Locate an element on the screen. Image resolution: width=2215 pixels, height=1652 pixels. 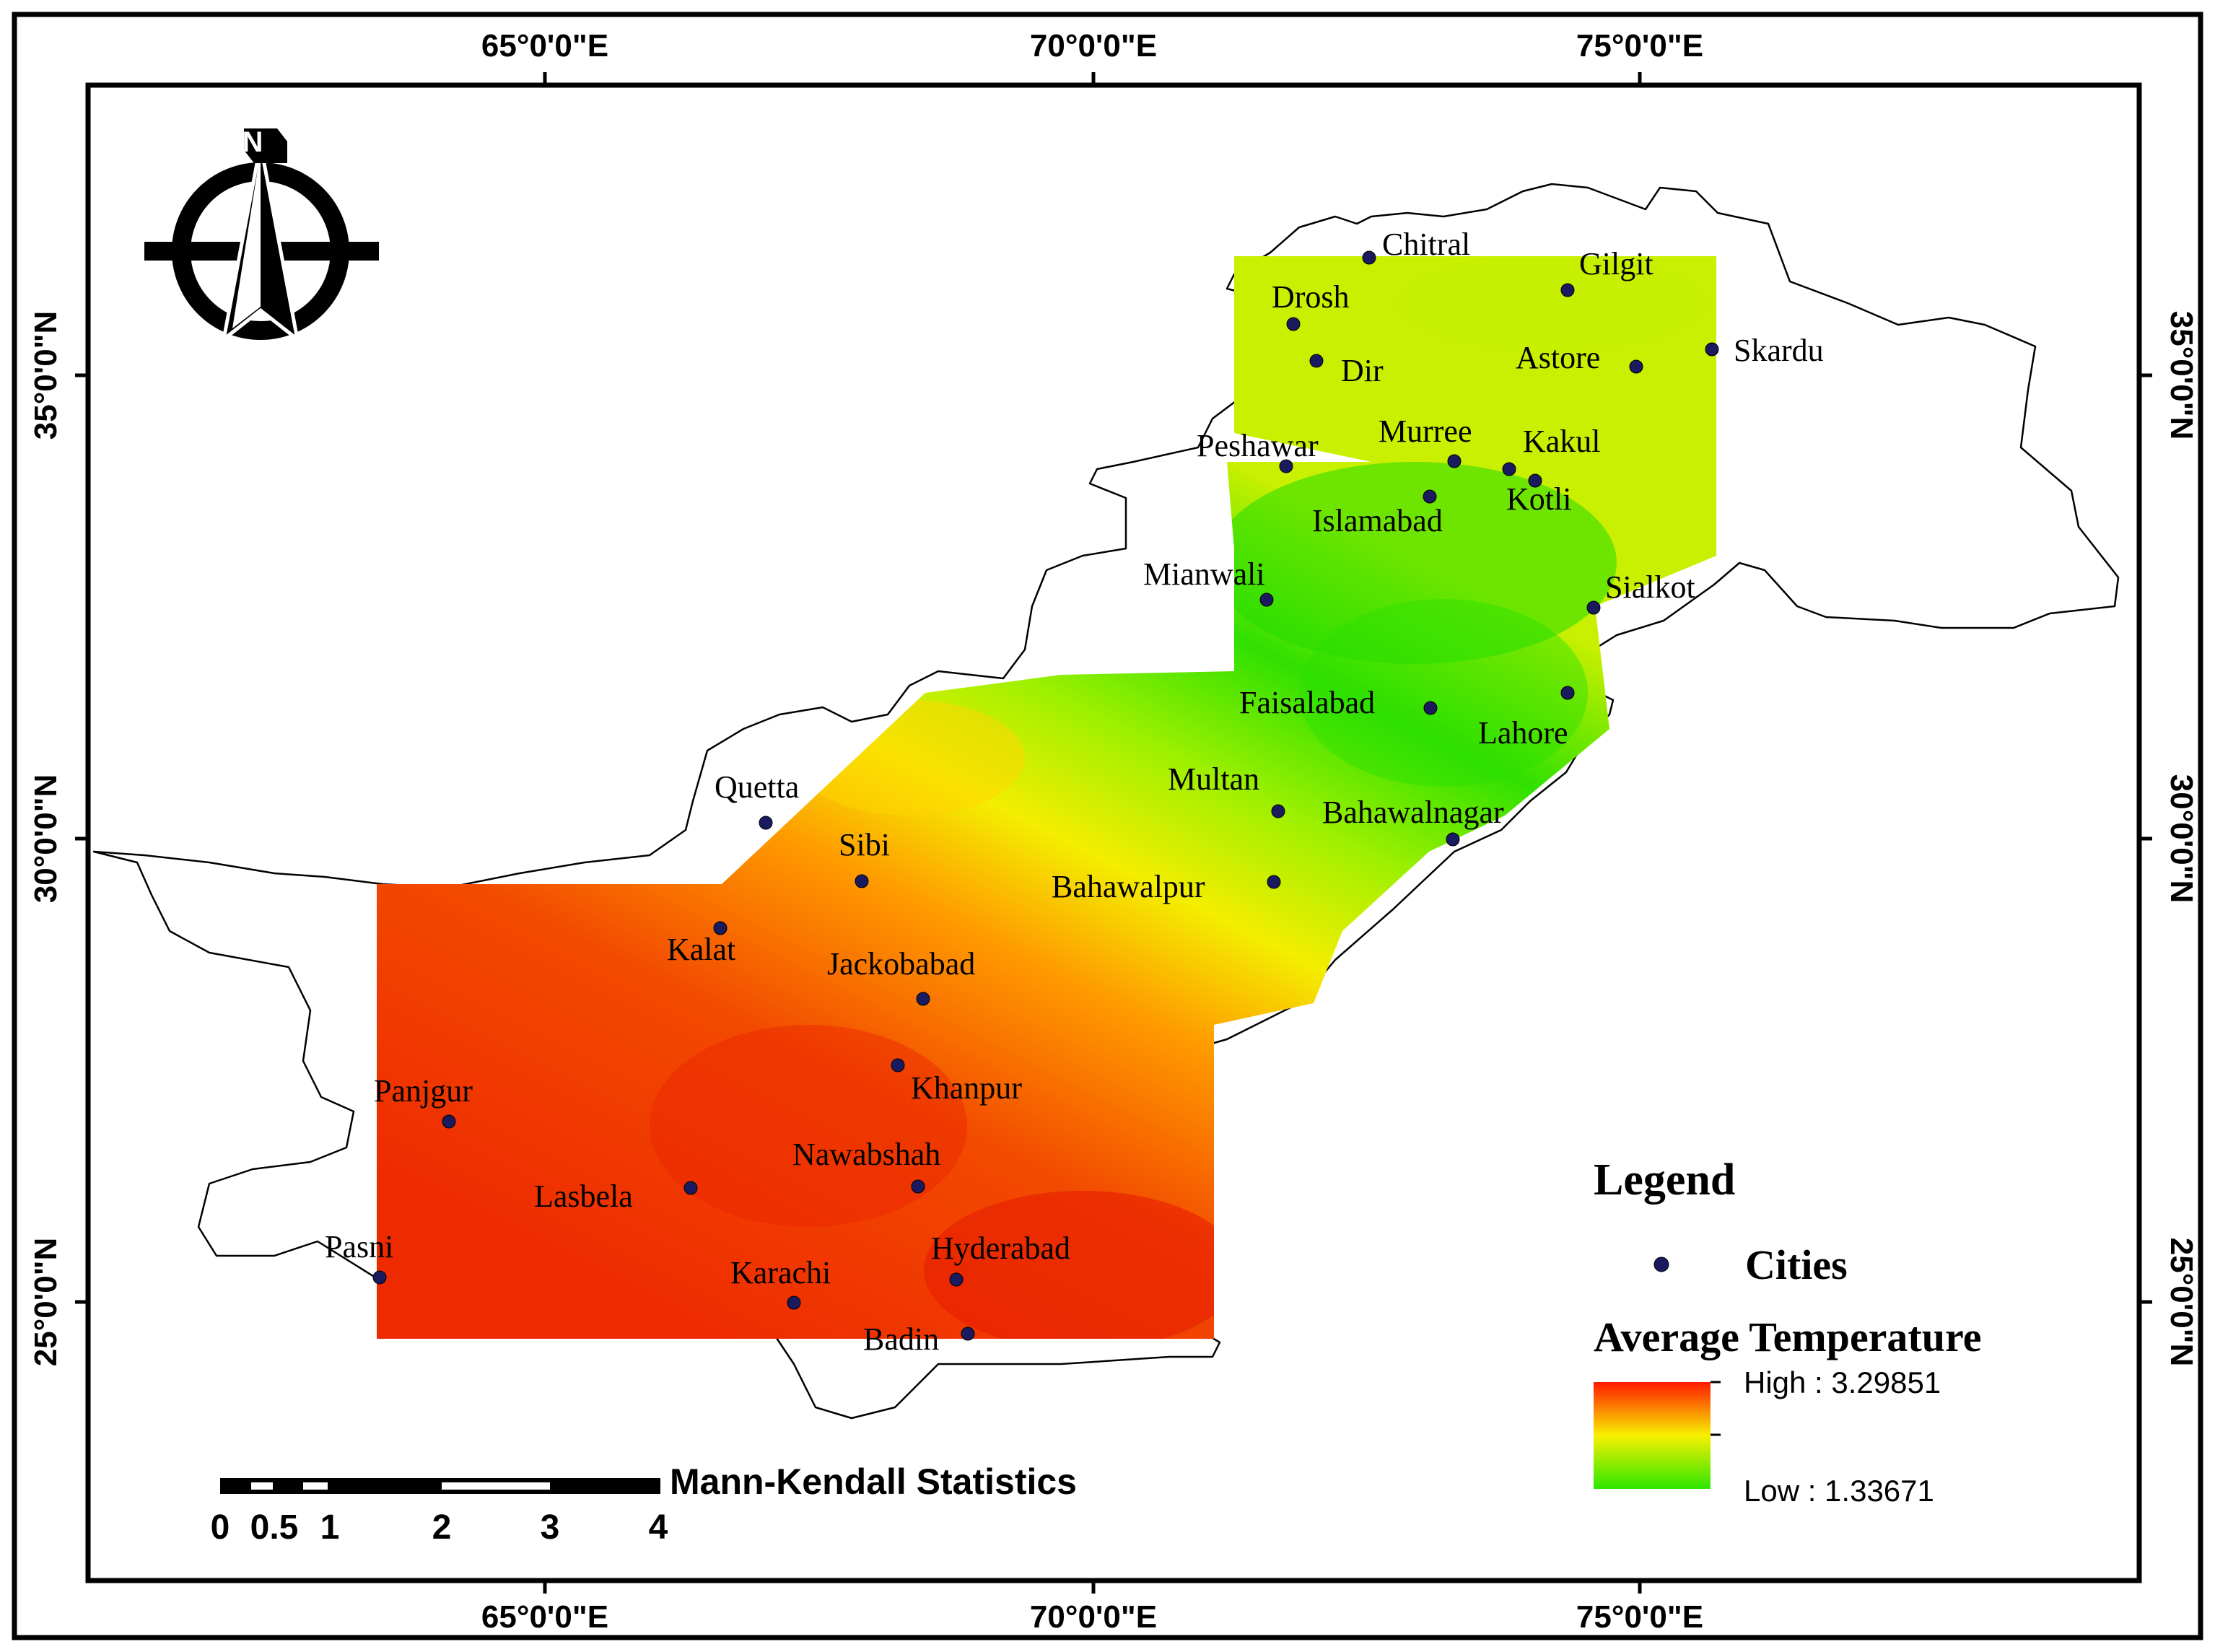
legend-temperature-title: Average Temperature is located at coordinates (1787, 1337).